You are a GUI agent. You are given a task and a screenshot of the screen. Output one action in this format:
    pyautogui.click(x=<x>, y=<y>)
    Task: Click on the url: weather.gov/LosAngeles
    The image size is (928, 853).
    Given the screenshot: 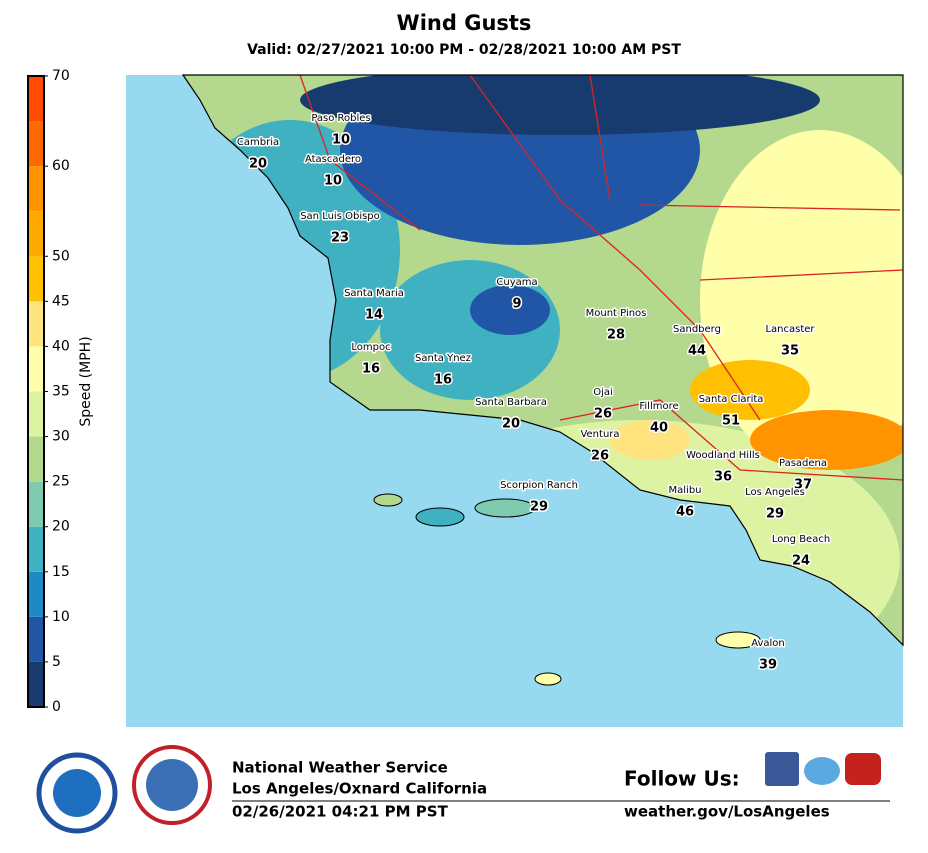 What is the action you would take?
    pyautogui.click(x=727, y=812)
    